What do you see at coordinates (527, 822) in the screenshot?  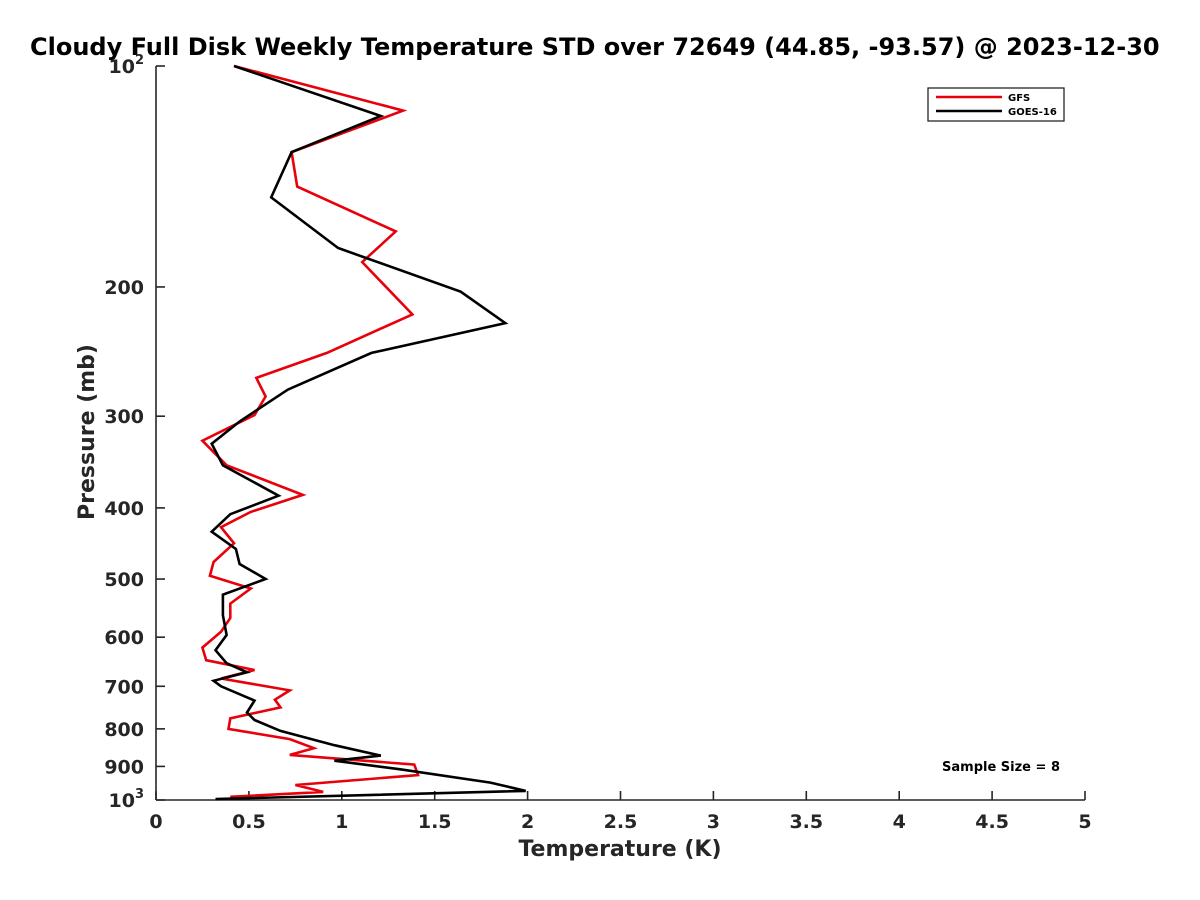 I see `x-tick-label: 2` at bounding box center [527, 822].